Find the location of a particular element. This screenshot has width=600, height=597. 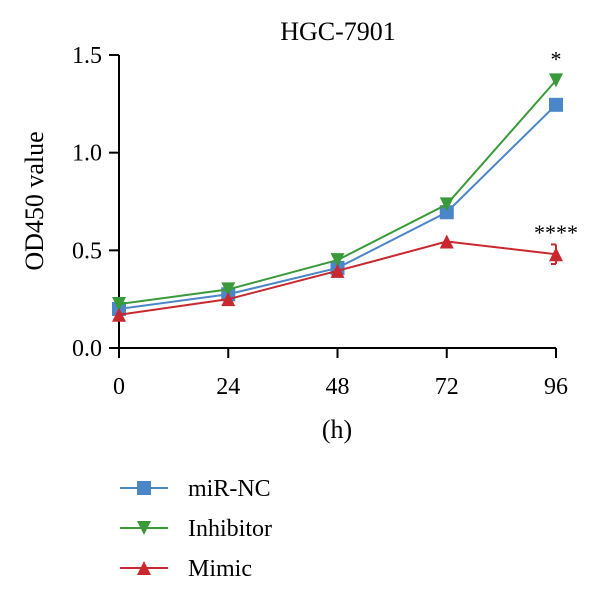

significance-annotation: **** is located at coordinates (556, 232).